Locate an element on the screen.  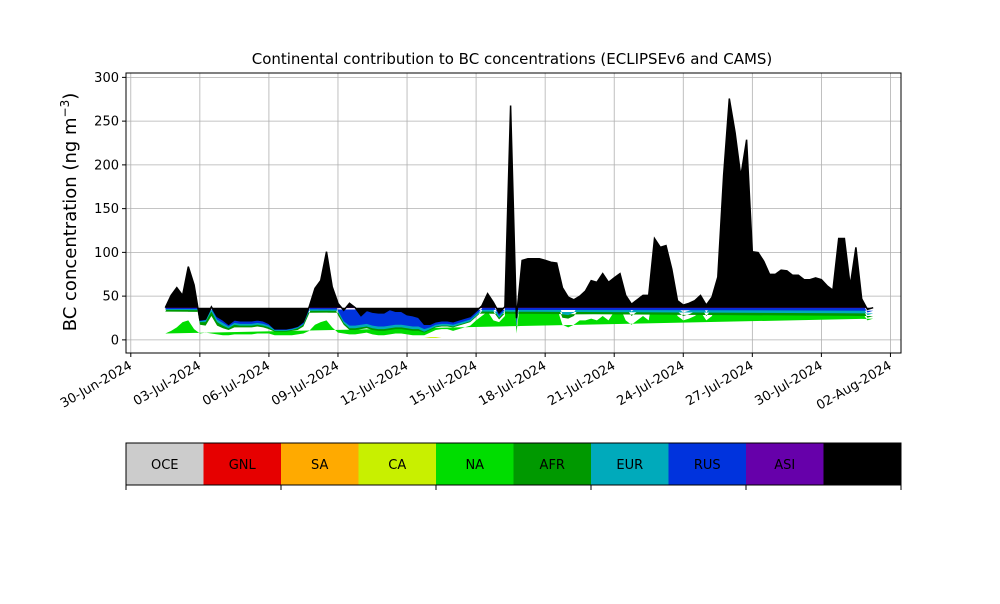
legend-label-sa: SA is located at coordinates (319, 465).